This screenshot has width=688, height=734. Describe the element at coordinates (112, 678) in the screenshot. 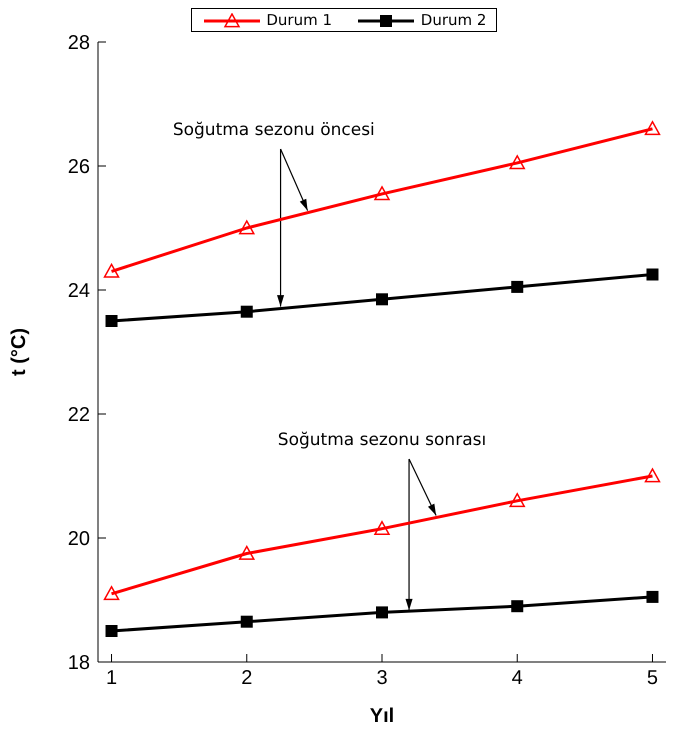

I see `x-tick-label: 1` at that location.